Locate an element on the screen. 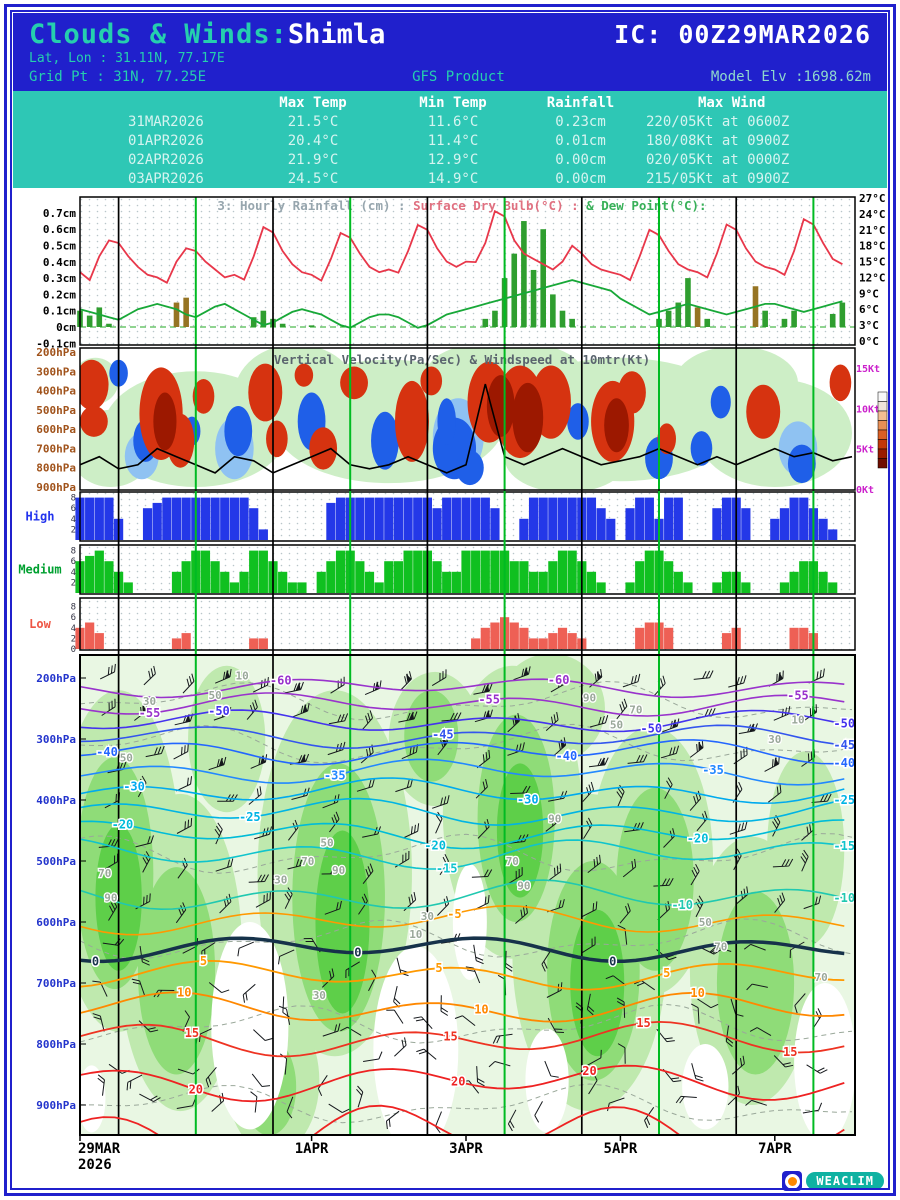  x-axis-label: 7APR is located at coordinates (775, 1149).